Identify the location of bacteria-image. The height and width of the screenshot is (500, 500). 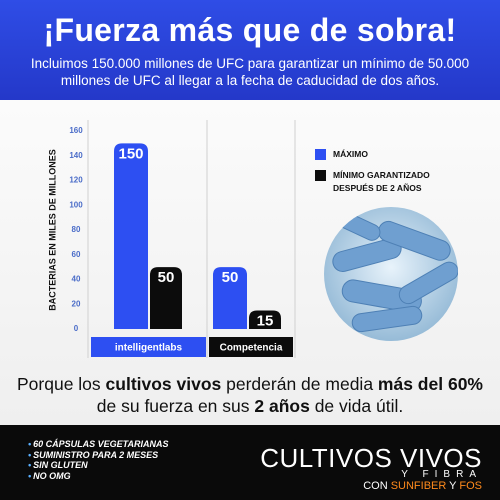
(391, 274).